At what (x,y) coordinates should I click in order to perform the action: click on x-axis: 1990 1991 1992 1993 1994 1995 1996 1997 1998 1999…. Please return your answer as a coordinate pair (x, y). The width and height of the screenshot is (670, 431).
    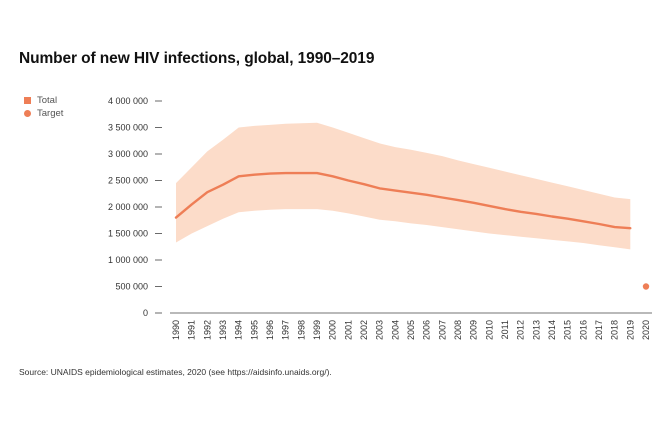
    Looking at the image, I should click on (411, 326).